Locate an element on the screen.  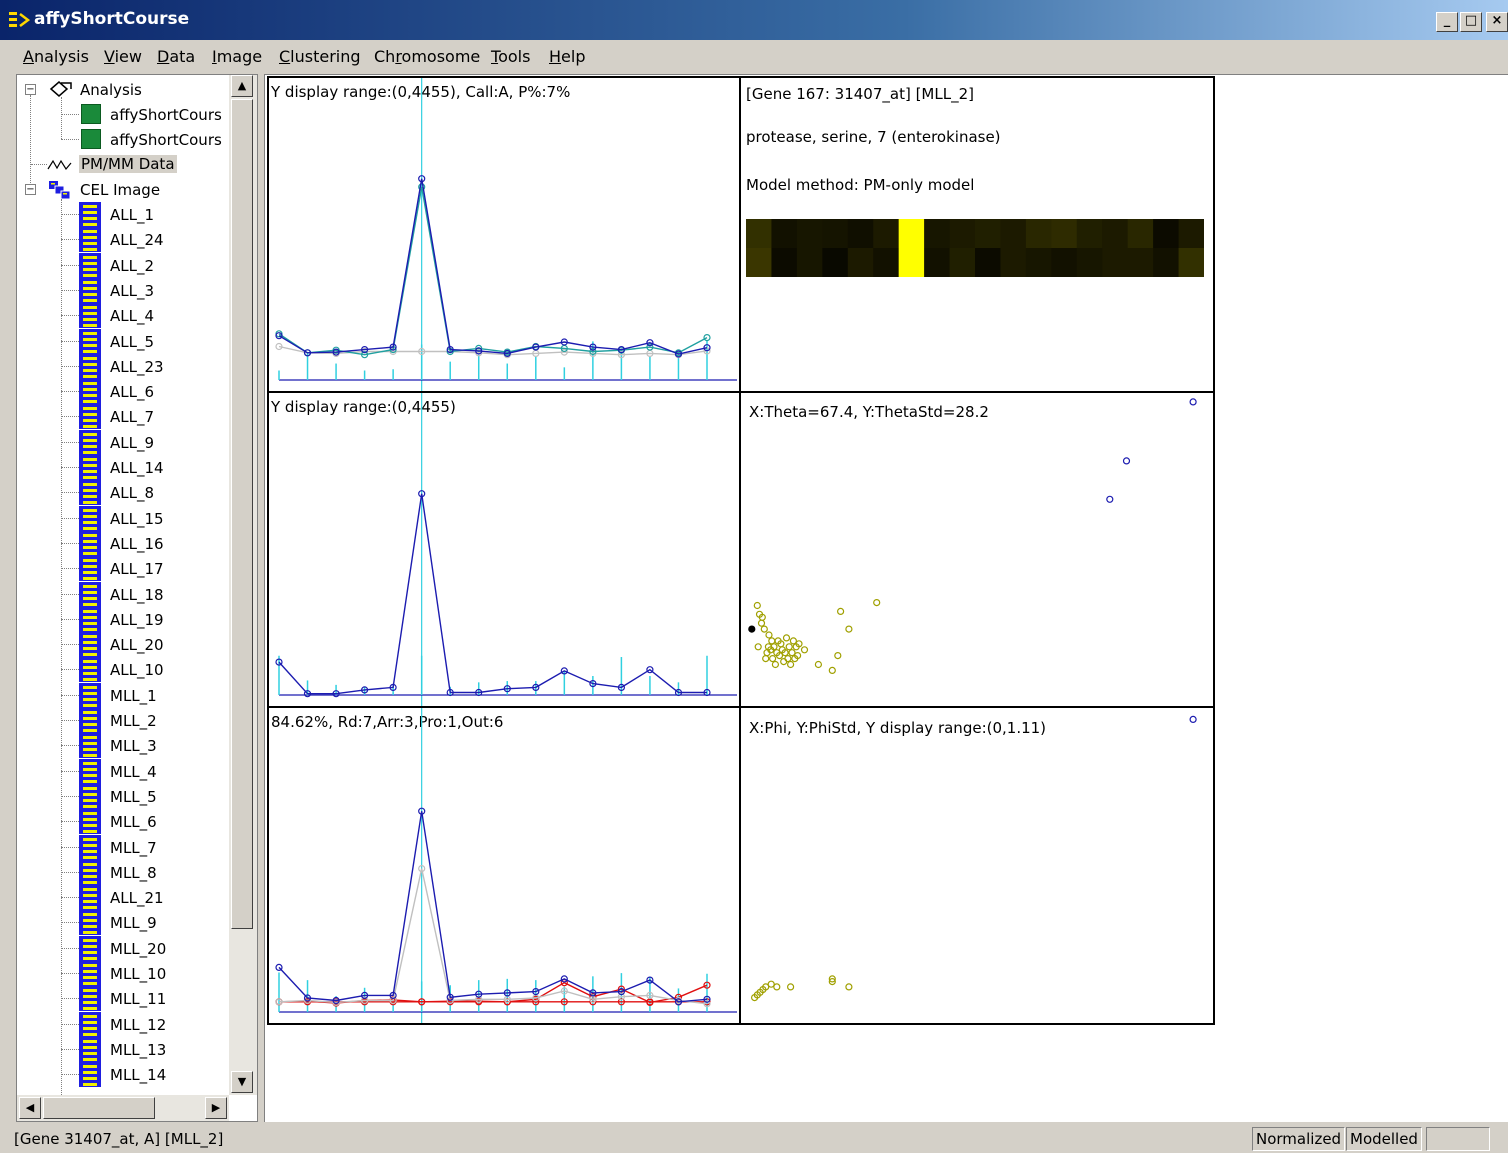
tree-node-cel: MLL_20 is located at coordinates (123, 948).